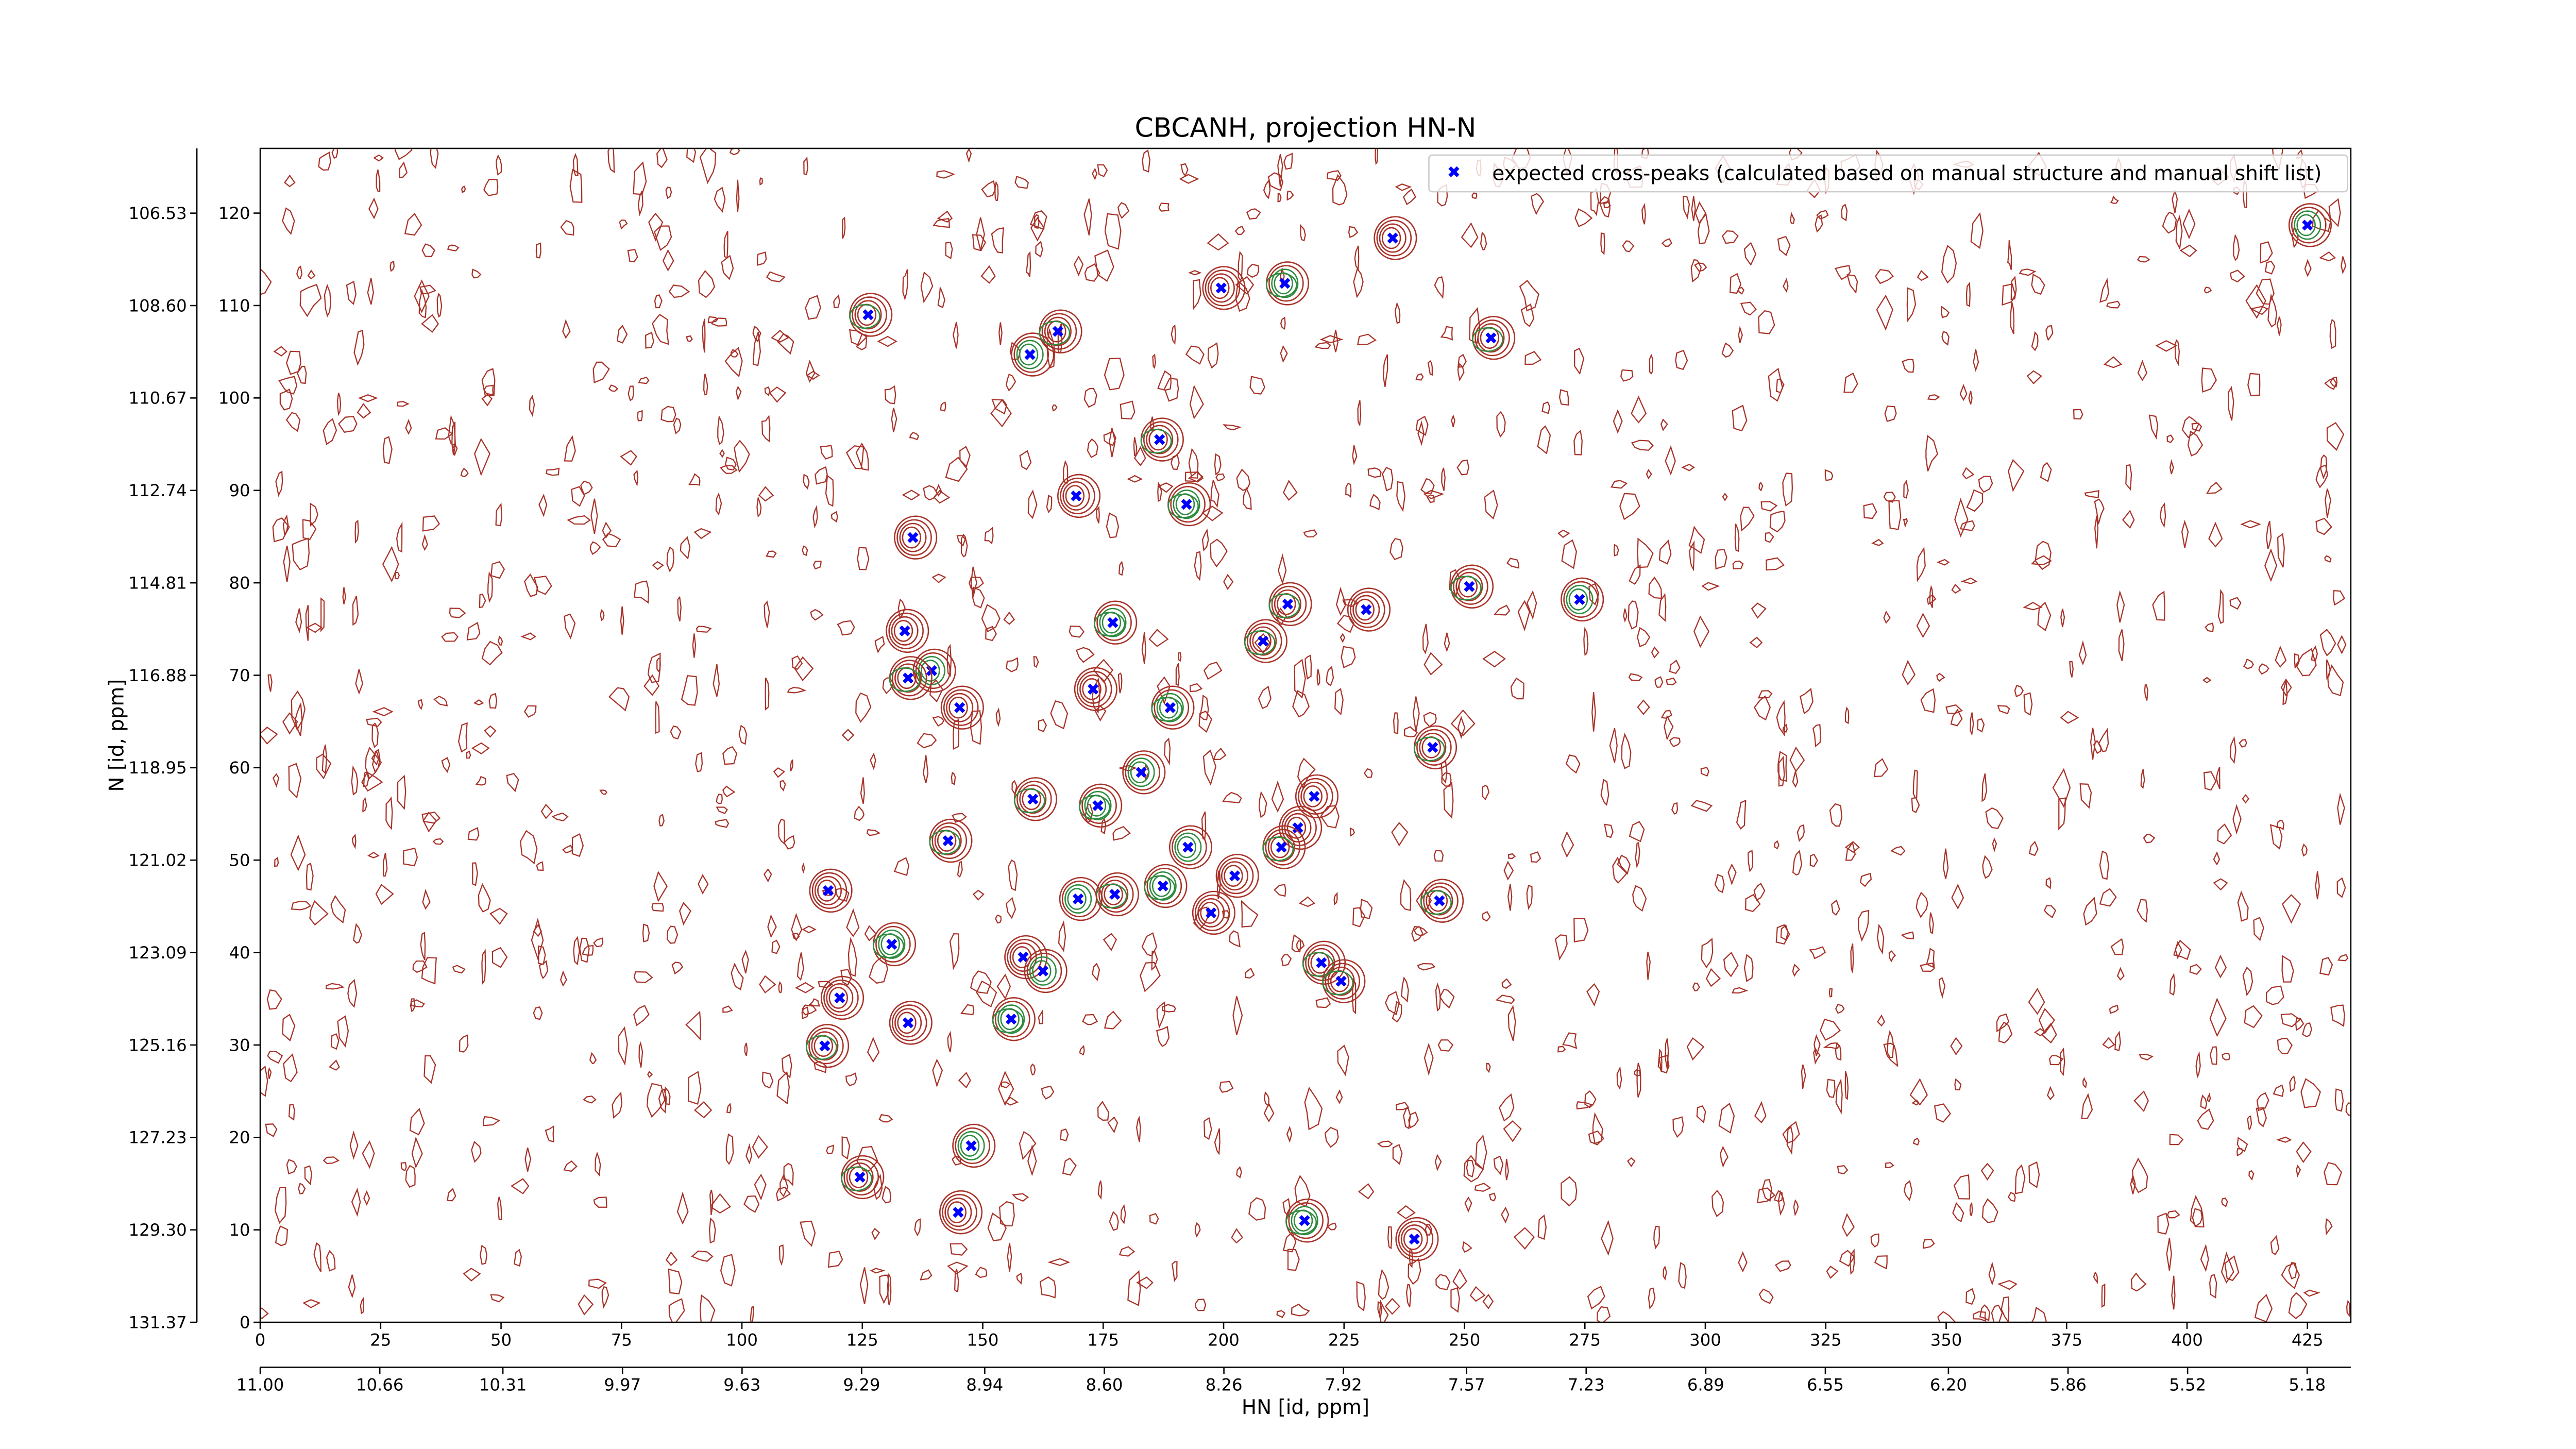 This screenshot has width=2576, height=1449. Describe the element at coordinates (1104, 1385) in the screenshot. I see `x2-tick-label: 8.60` at that location.